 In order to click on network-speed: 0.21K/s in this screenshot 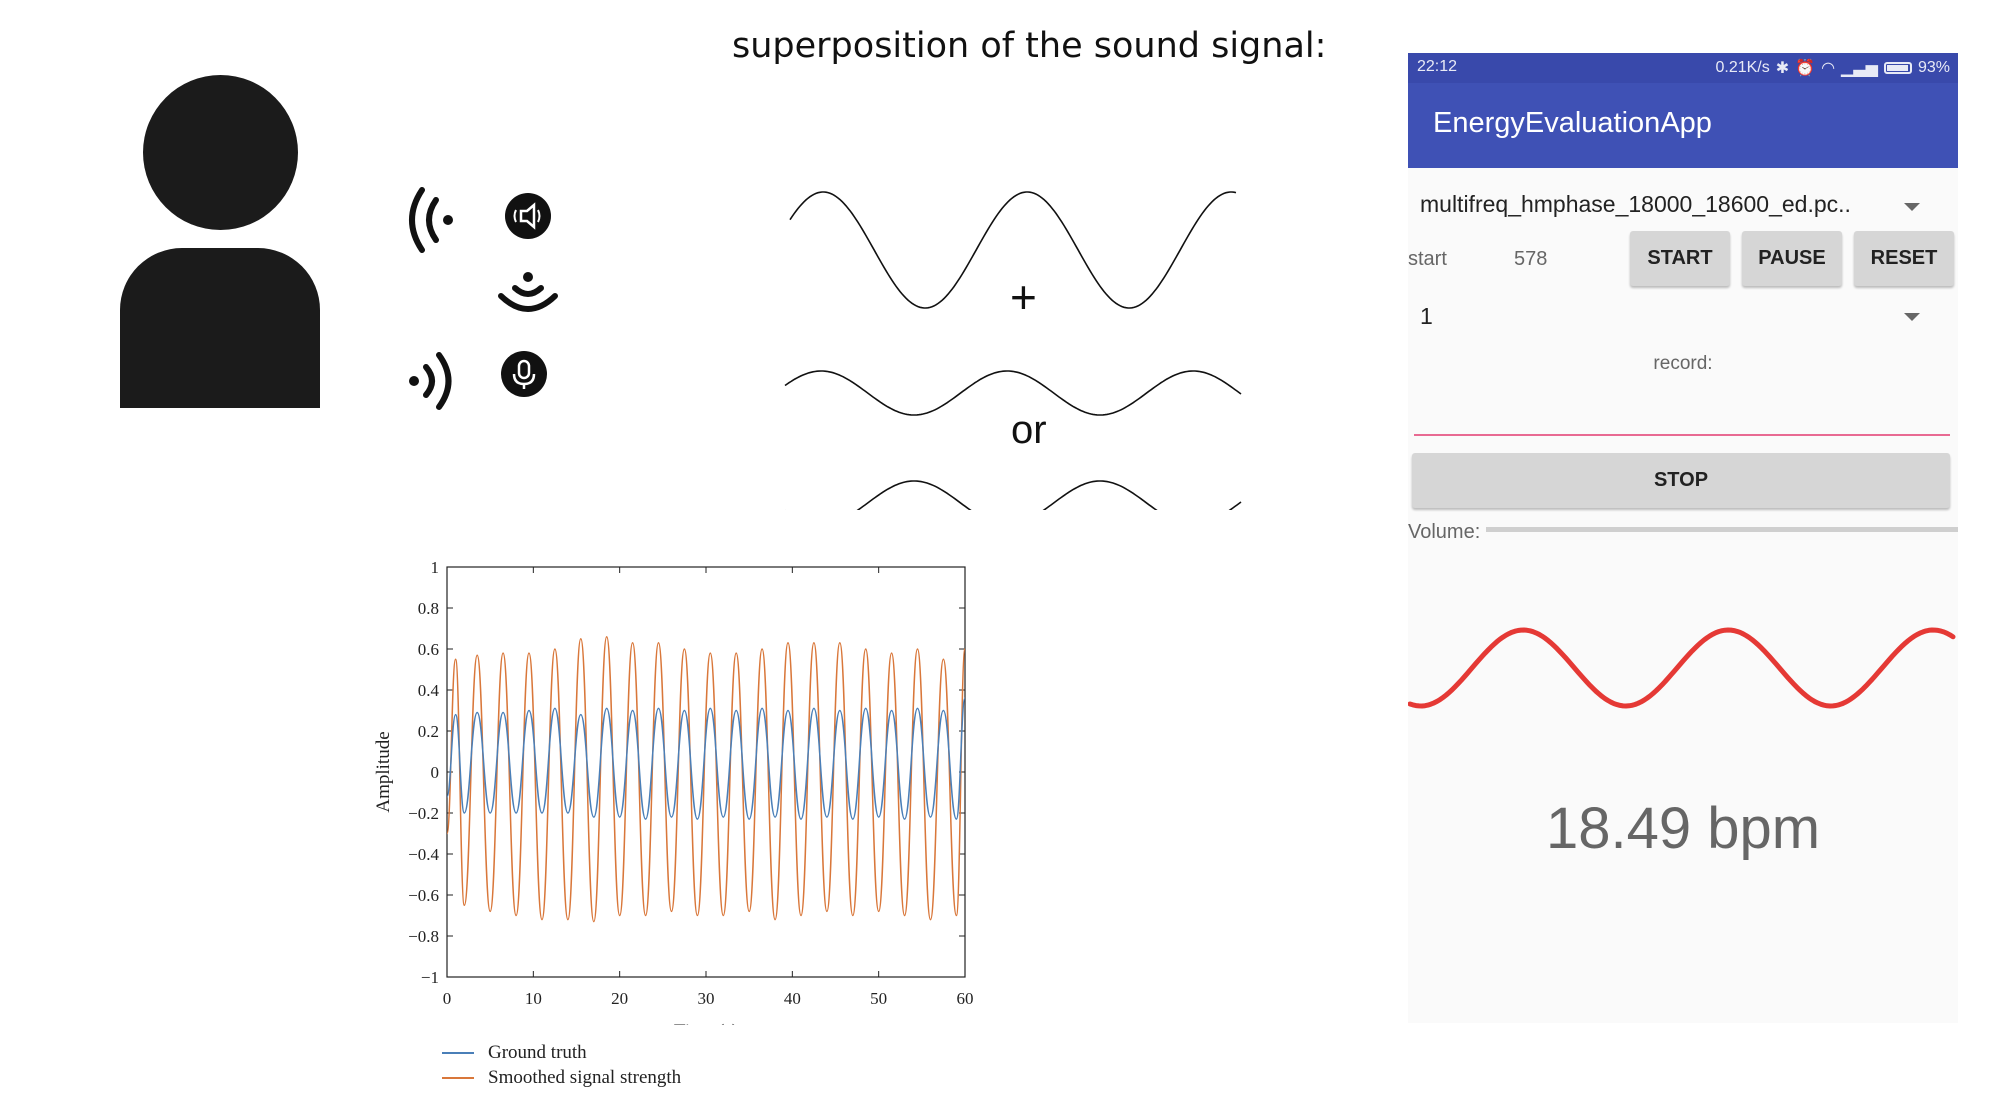, I will do `click(1742, 67)`.